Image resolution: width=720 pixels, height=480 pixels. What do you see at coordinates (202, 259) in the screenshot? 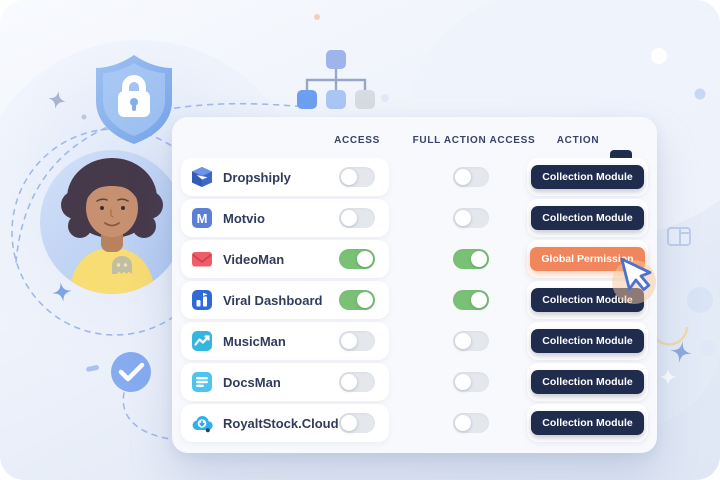
I see `videoman-envelope-icon` at bounding box center [202, 259].